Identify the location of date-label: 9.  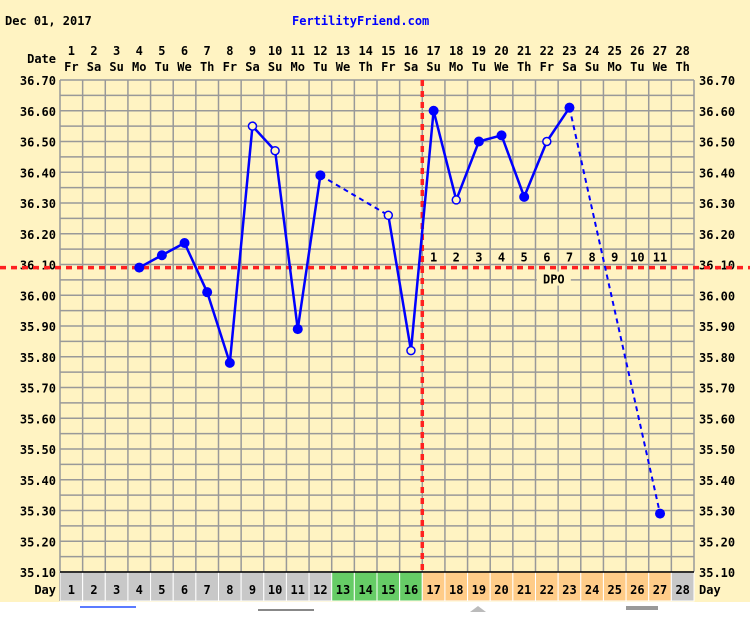
(252, 51).